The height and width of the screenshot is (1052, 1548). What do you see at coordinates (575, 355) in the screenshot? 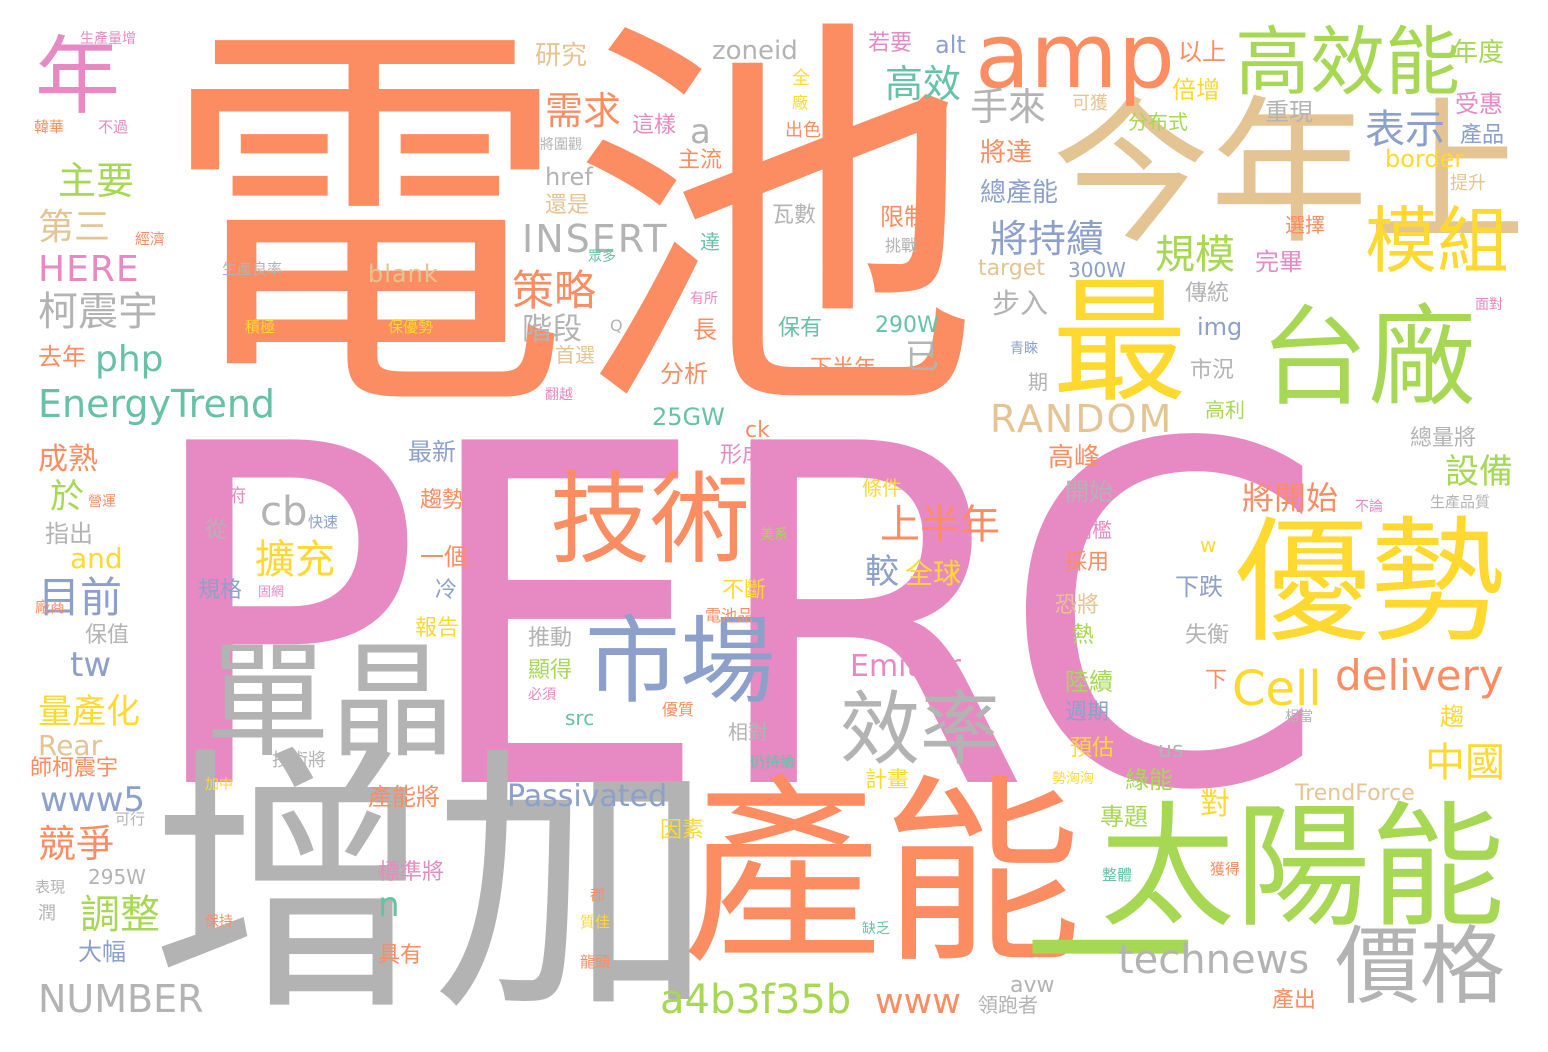
I see `word: 首選` at bounding box center [575, 355].